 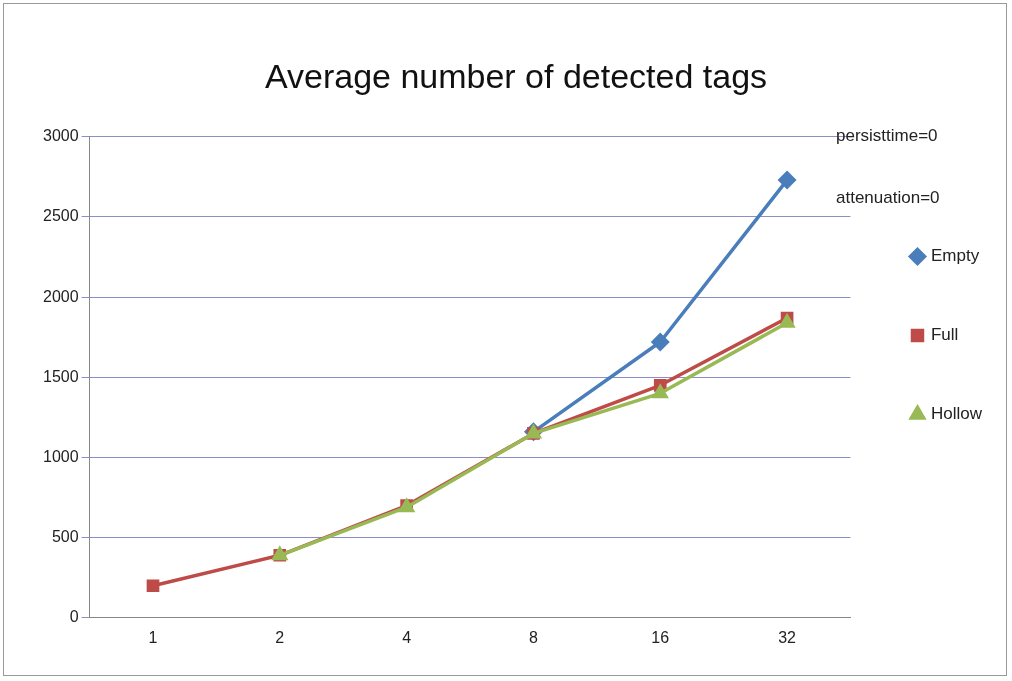 I want to click on legend-label: Full, so click(x=944, y=335).